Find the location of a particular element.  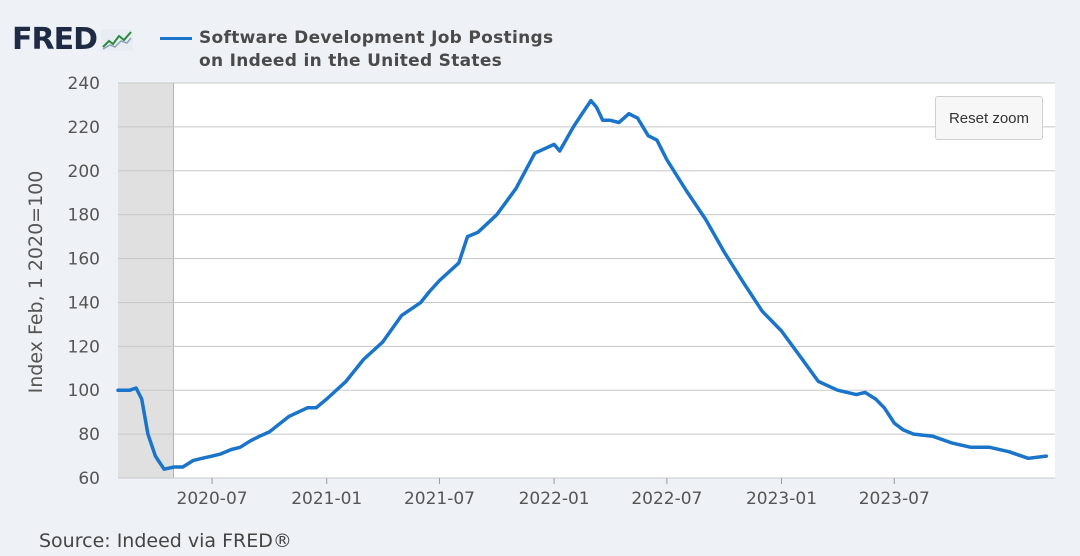

logo-text: FRED is located at coordinates (55, 39).